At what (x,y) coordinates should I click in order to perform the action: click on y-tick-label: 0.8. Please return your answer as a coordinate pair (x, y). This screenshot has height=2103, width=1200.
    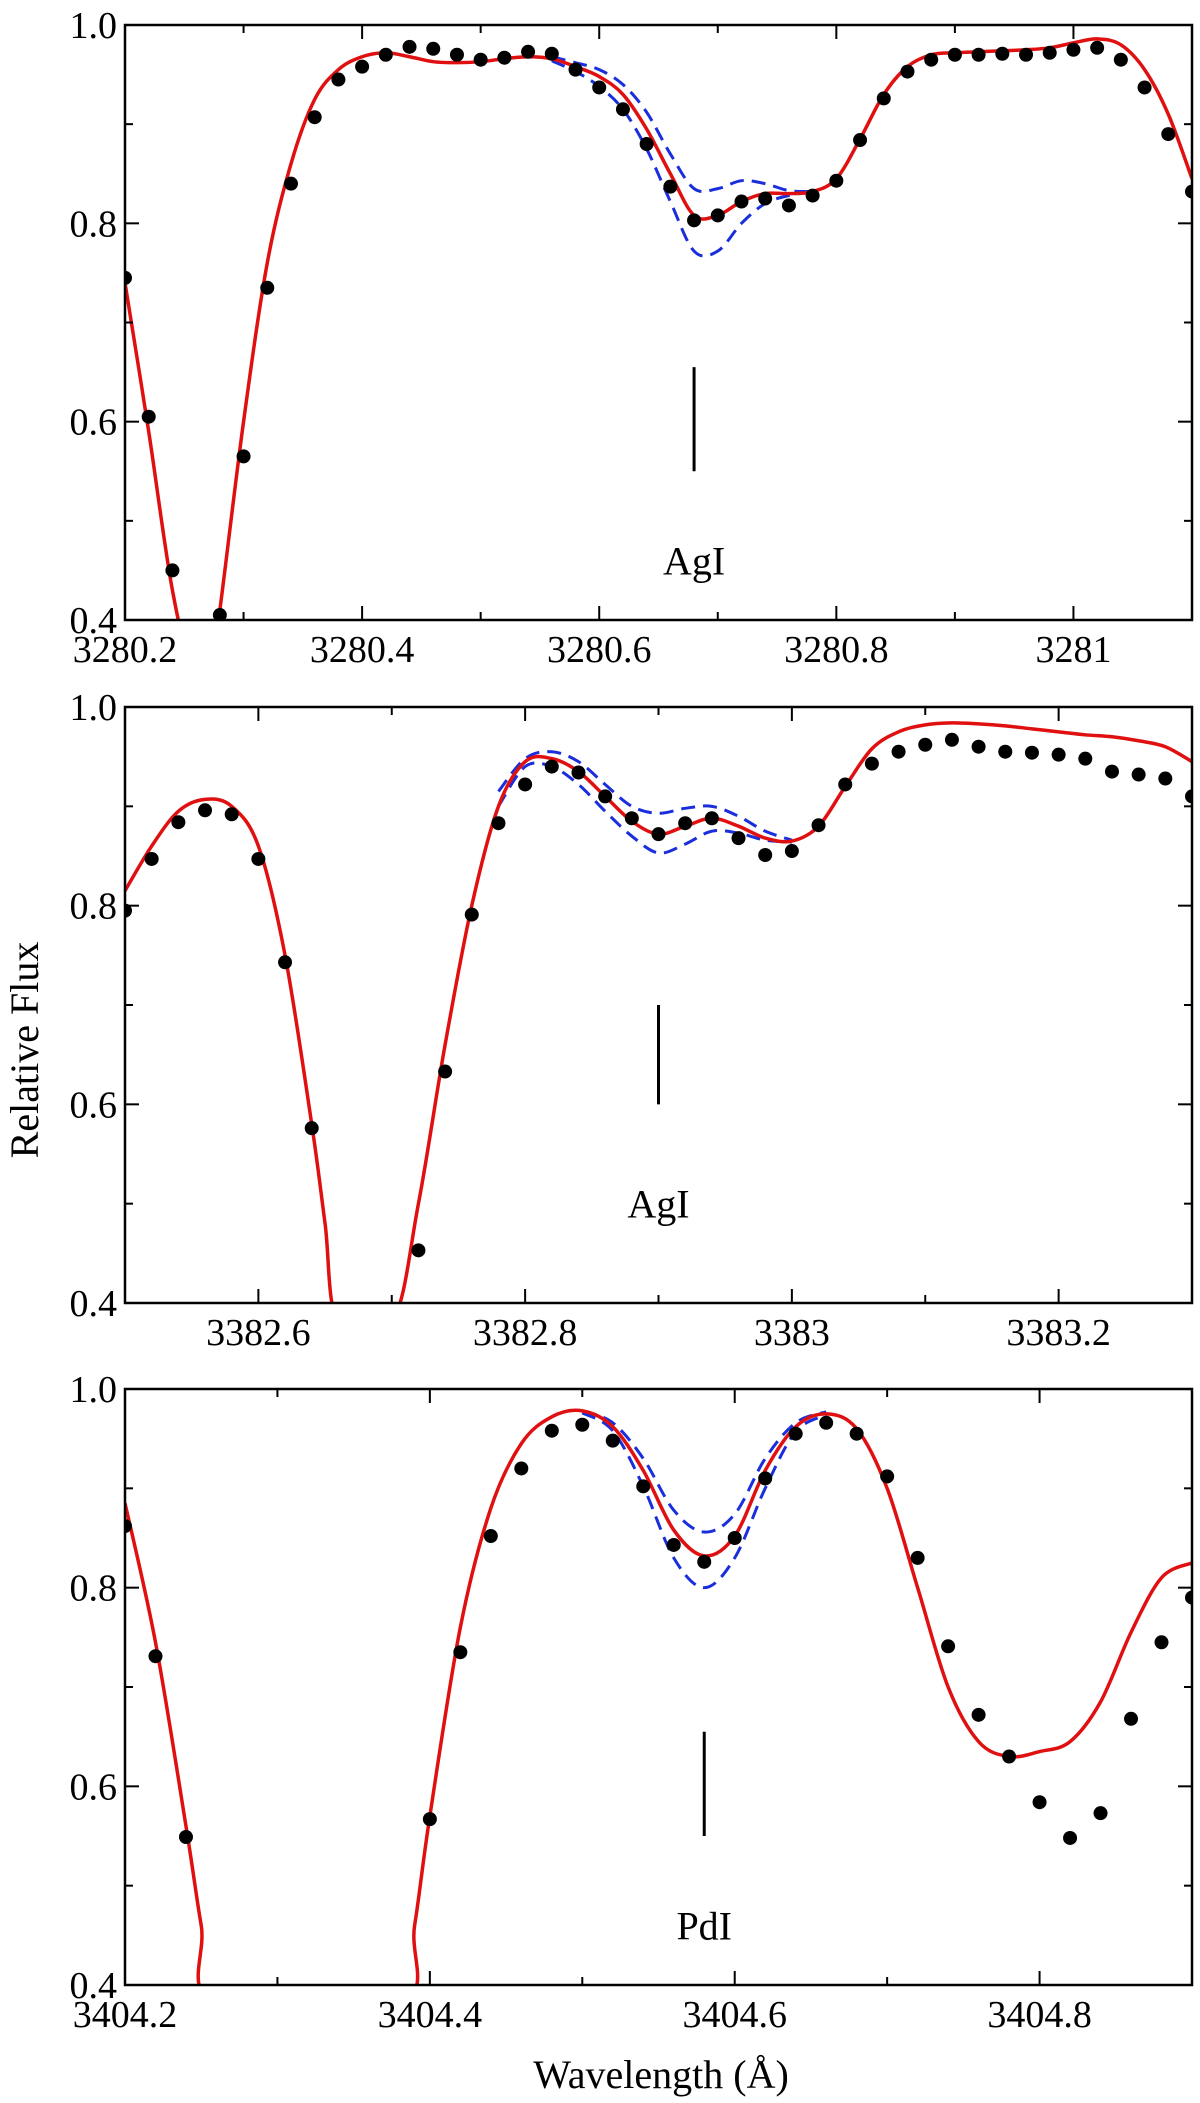
    Looking at the image, I should click on (94, 1589).